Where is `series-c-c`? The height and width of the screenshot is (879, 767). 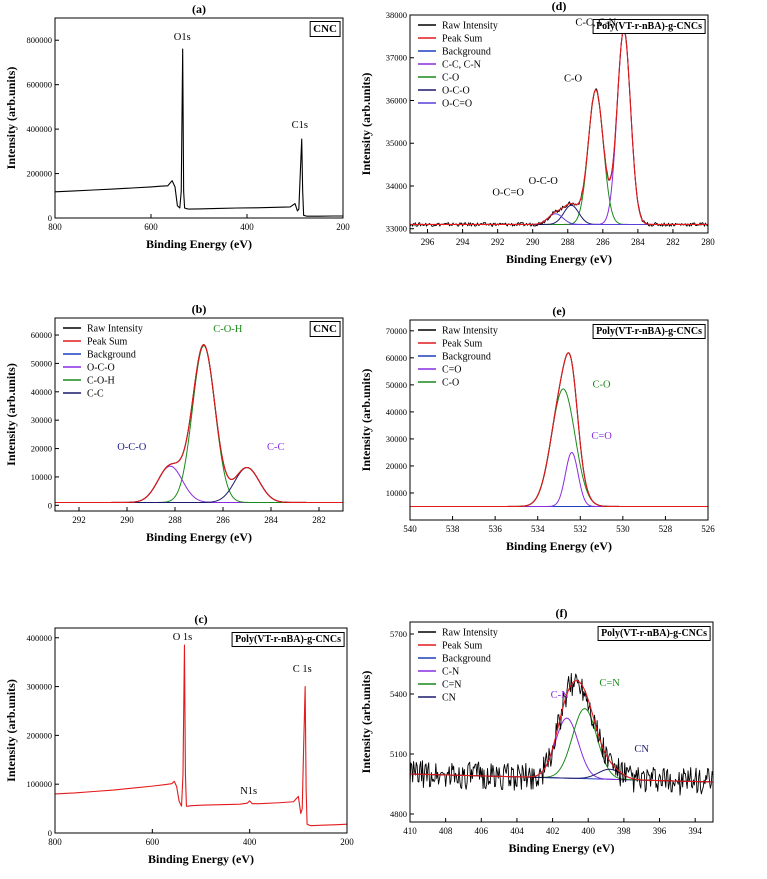 series-c-c is located at coordinates (199, 485).